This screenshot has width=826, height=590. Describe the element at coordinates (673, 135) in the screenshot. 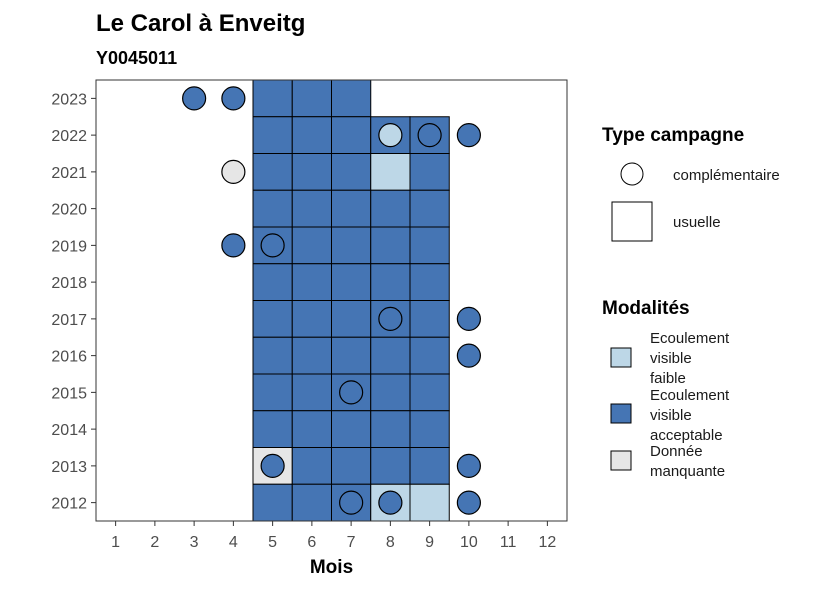

I see `legend-type-title: Type campagne` at that location.